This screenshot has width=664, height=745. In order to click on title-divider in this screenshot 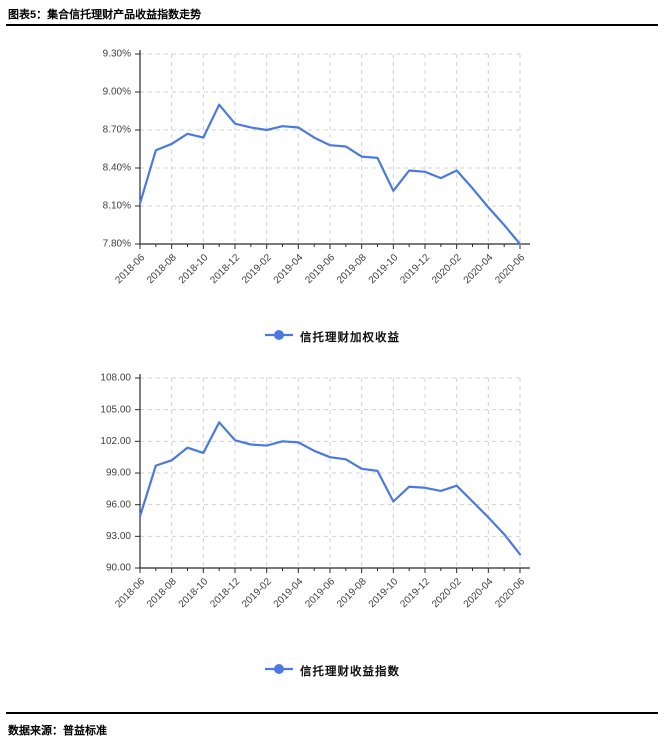, I will do `click(332, 25)`.